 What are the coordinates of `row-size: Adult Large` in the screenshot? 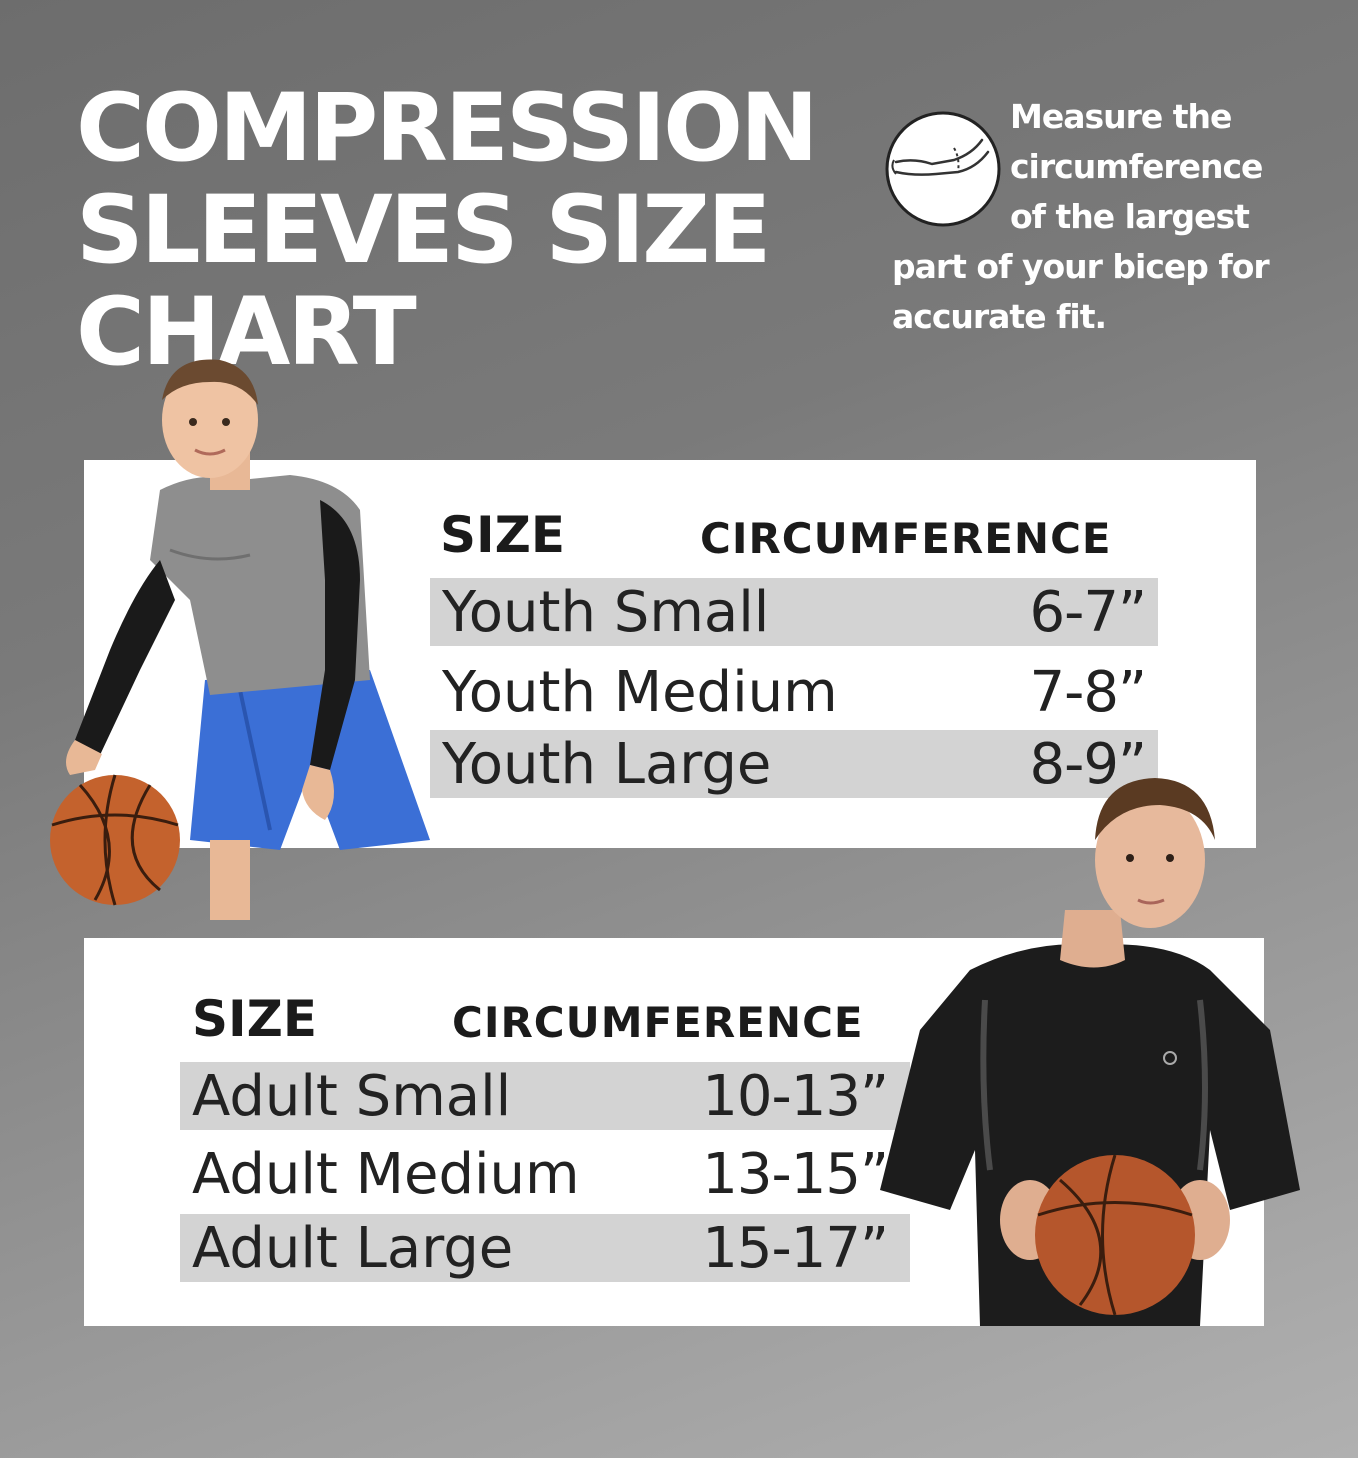 It's located at (353, 1248).